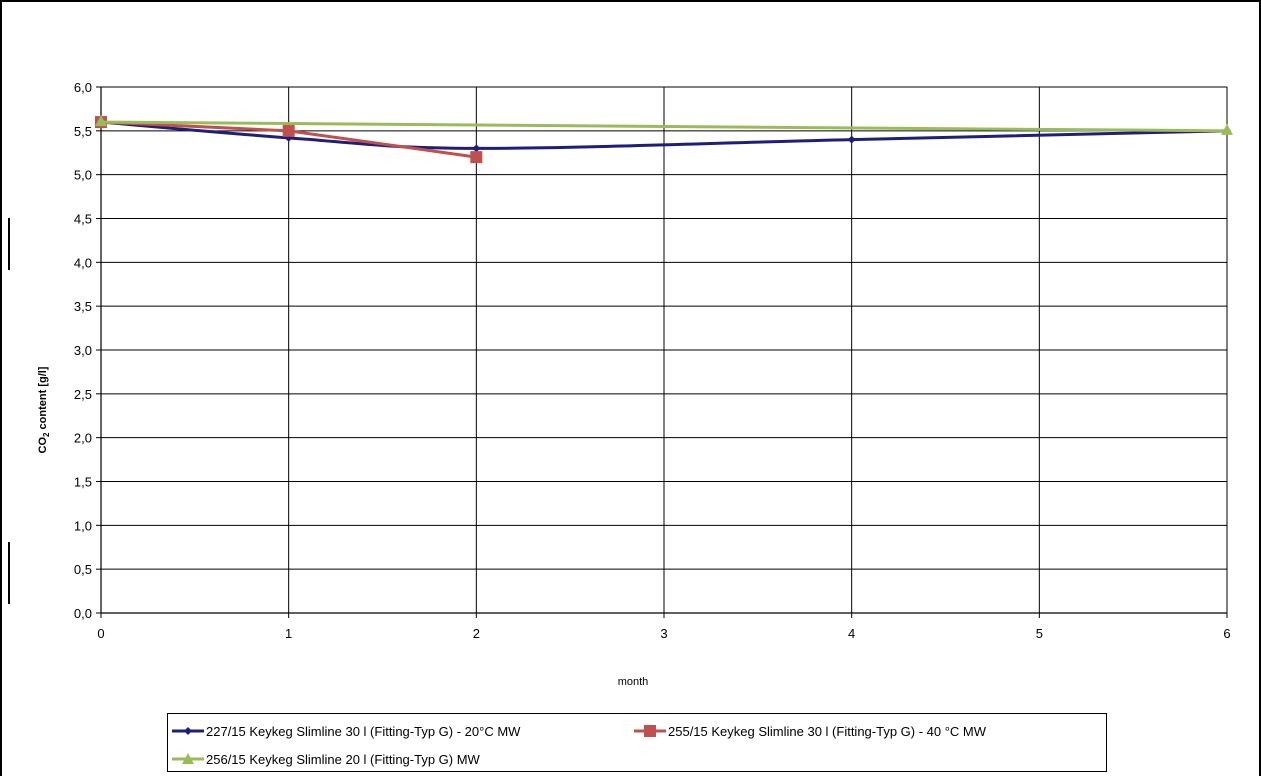 Image resolution: width=1261 pixels, height=776 pixels. I want to click on x-axis-title: month, so click(633, 682).